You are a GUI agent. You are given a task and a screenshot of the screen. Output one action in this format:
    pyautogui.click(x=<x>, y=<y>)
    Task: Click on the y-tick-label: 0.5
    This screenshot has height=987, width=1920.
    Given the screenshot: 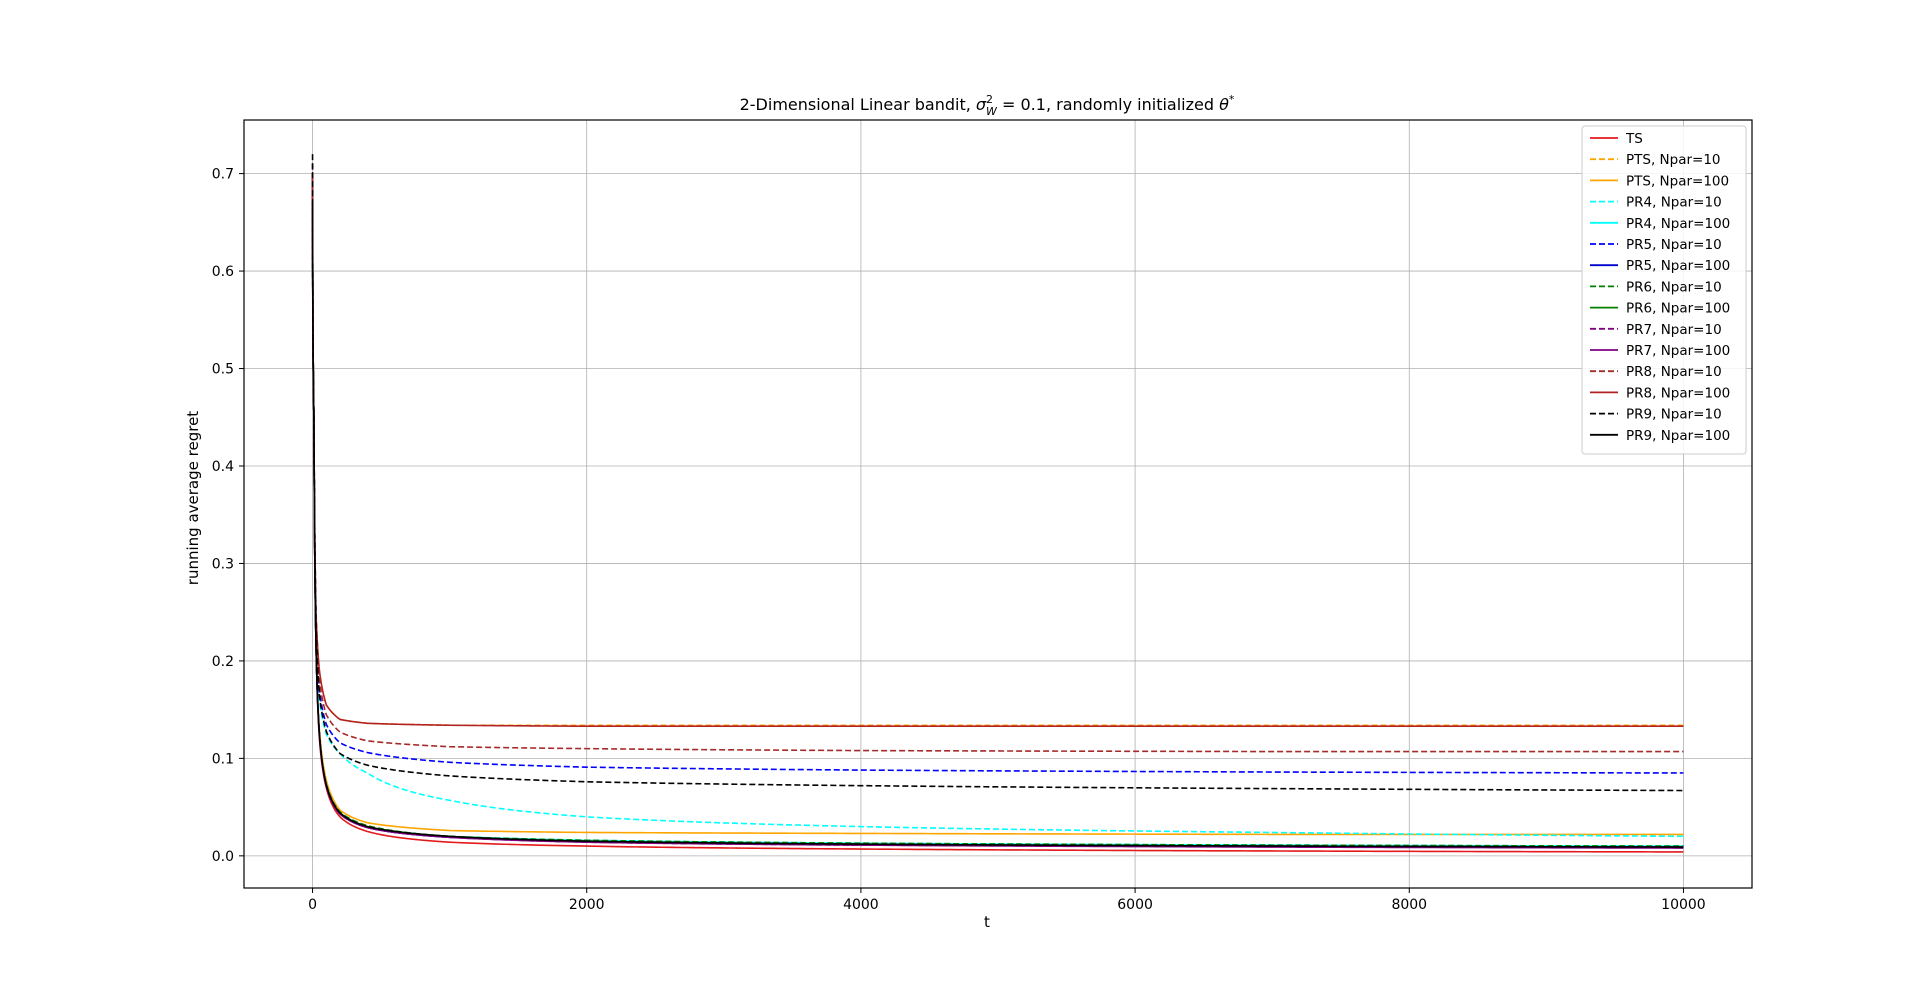 What is the action you would take?
    pyautogui.click(x=223, y=370)
    